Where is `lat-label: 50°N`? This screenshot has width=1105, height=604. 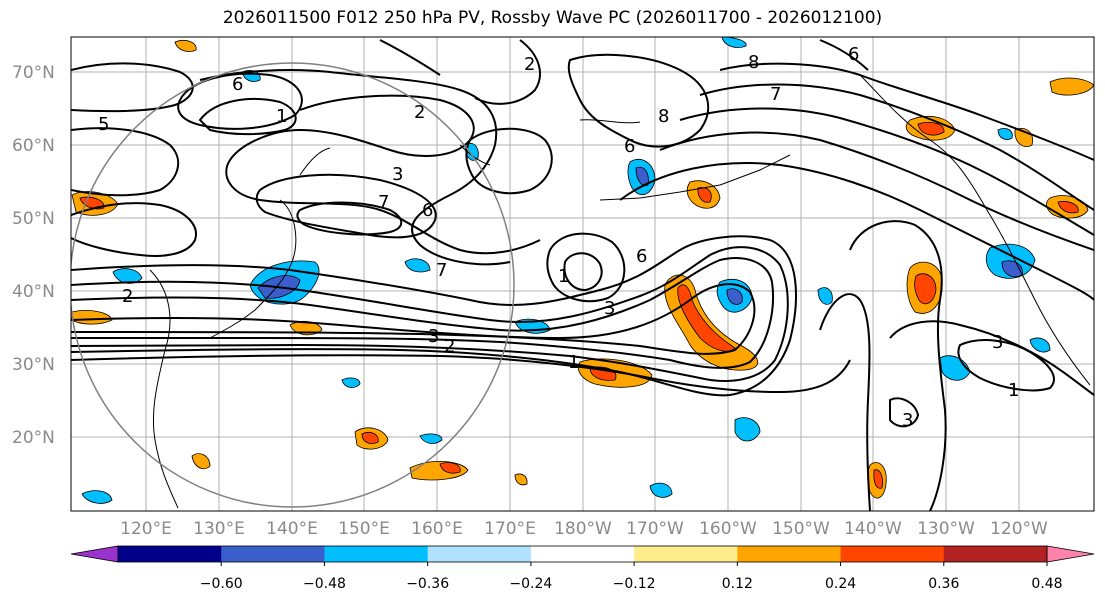 lat-label: 50°N is located at coordinates (33, 219).